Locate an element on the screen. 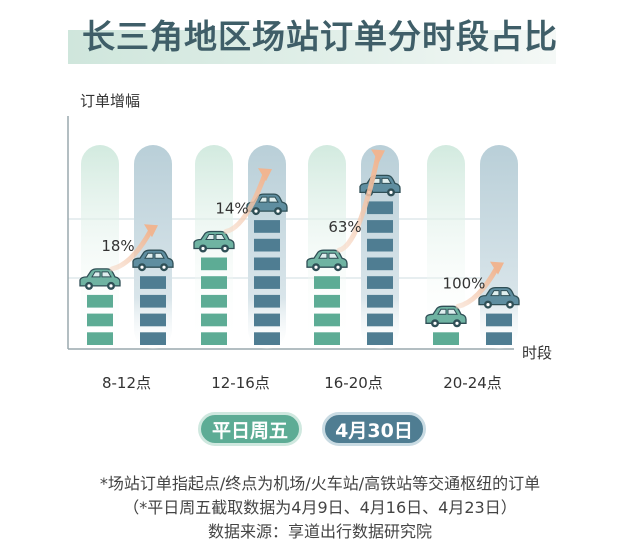  footnote-dates: （*平日周五截取数据为4月9日、4月16日、4月23日） is located at coordinates (320, 507).